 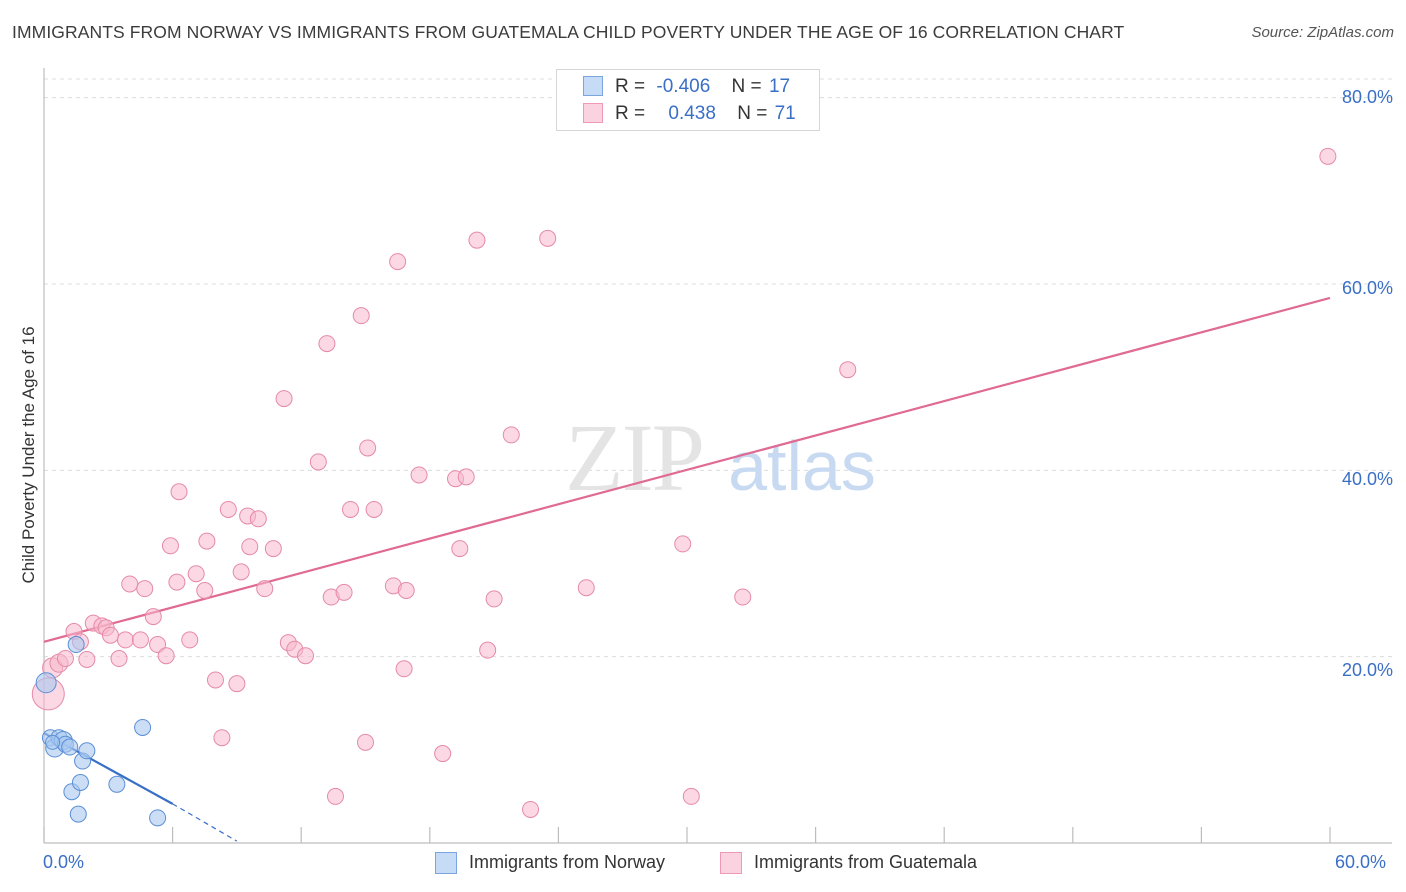 What do you see at coordinates (692, 113) in the screenshot?
I see `legend-r-value-guatemala: 0.438` at bounding box center [692, 113].